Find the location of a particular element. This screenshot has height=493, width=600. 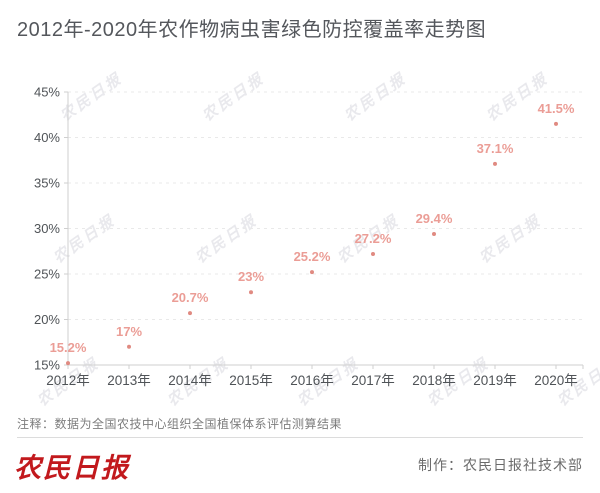

svg-text: 25.2% is located at coordinates (312, 256).